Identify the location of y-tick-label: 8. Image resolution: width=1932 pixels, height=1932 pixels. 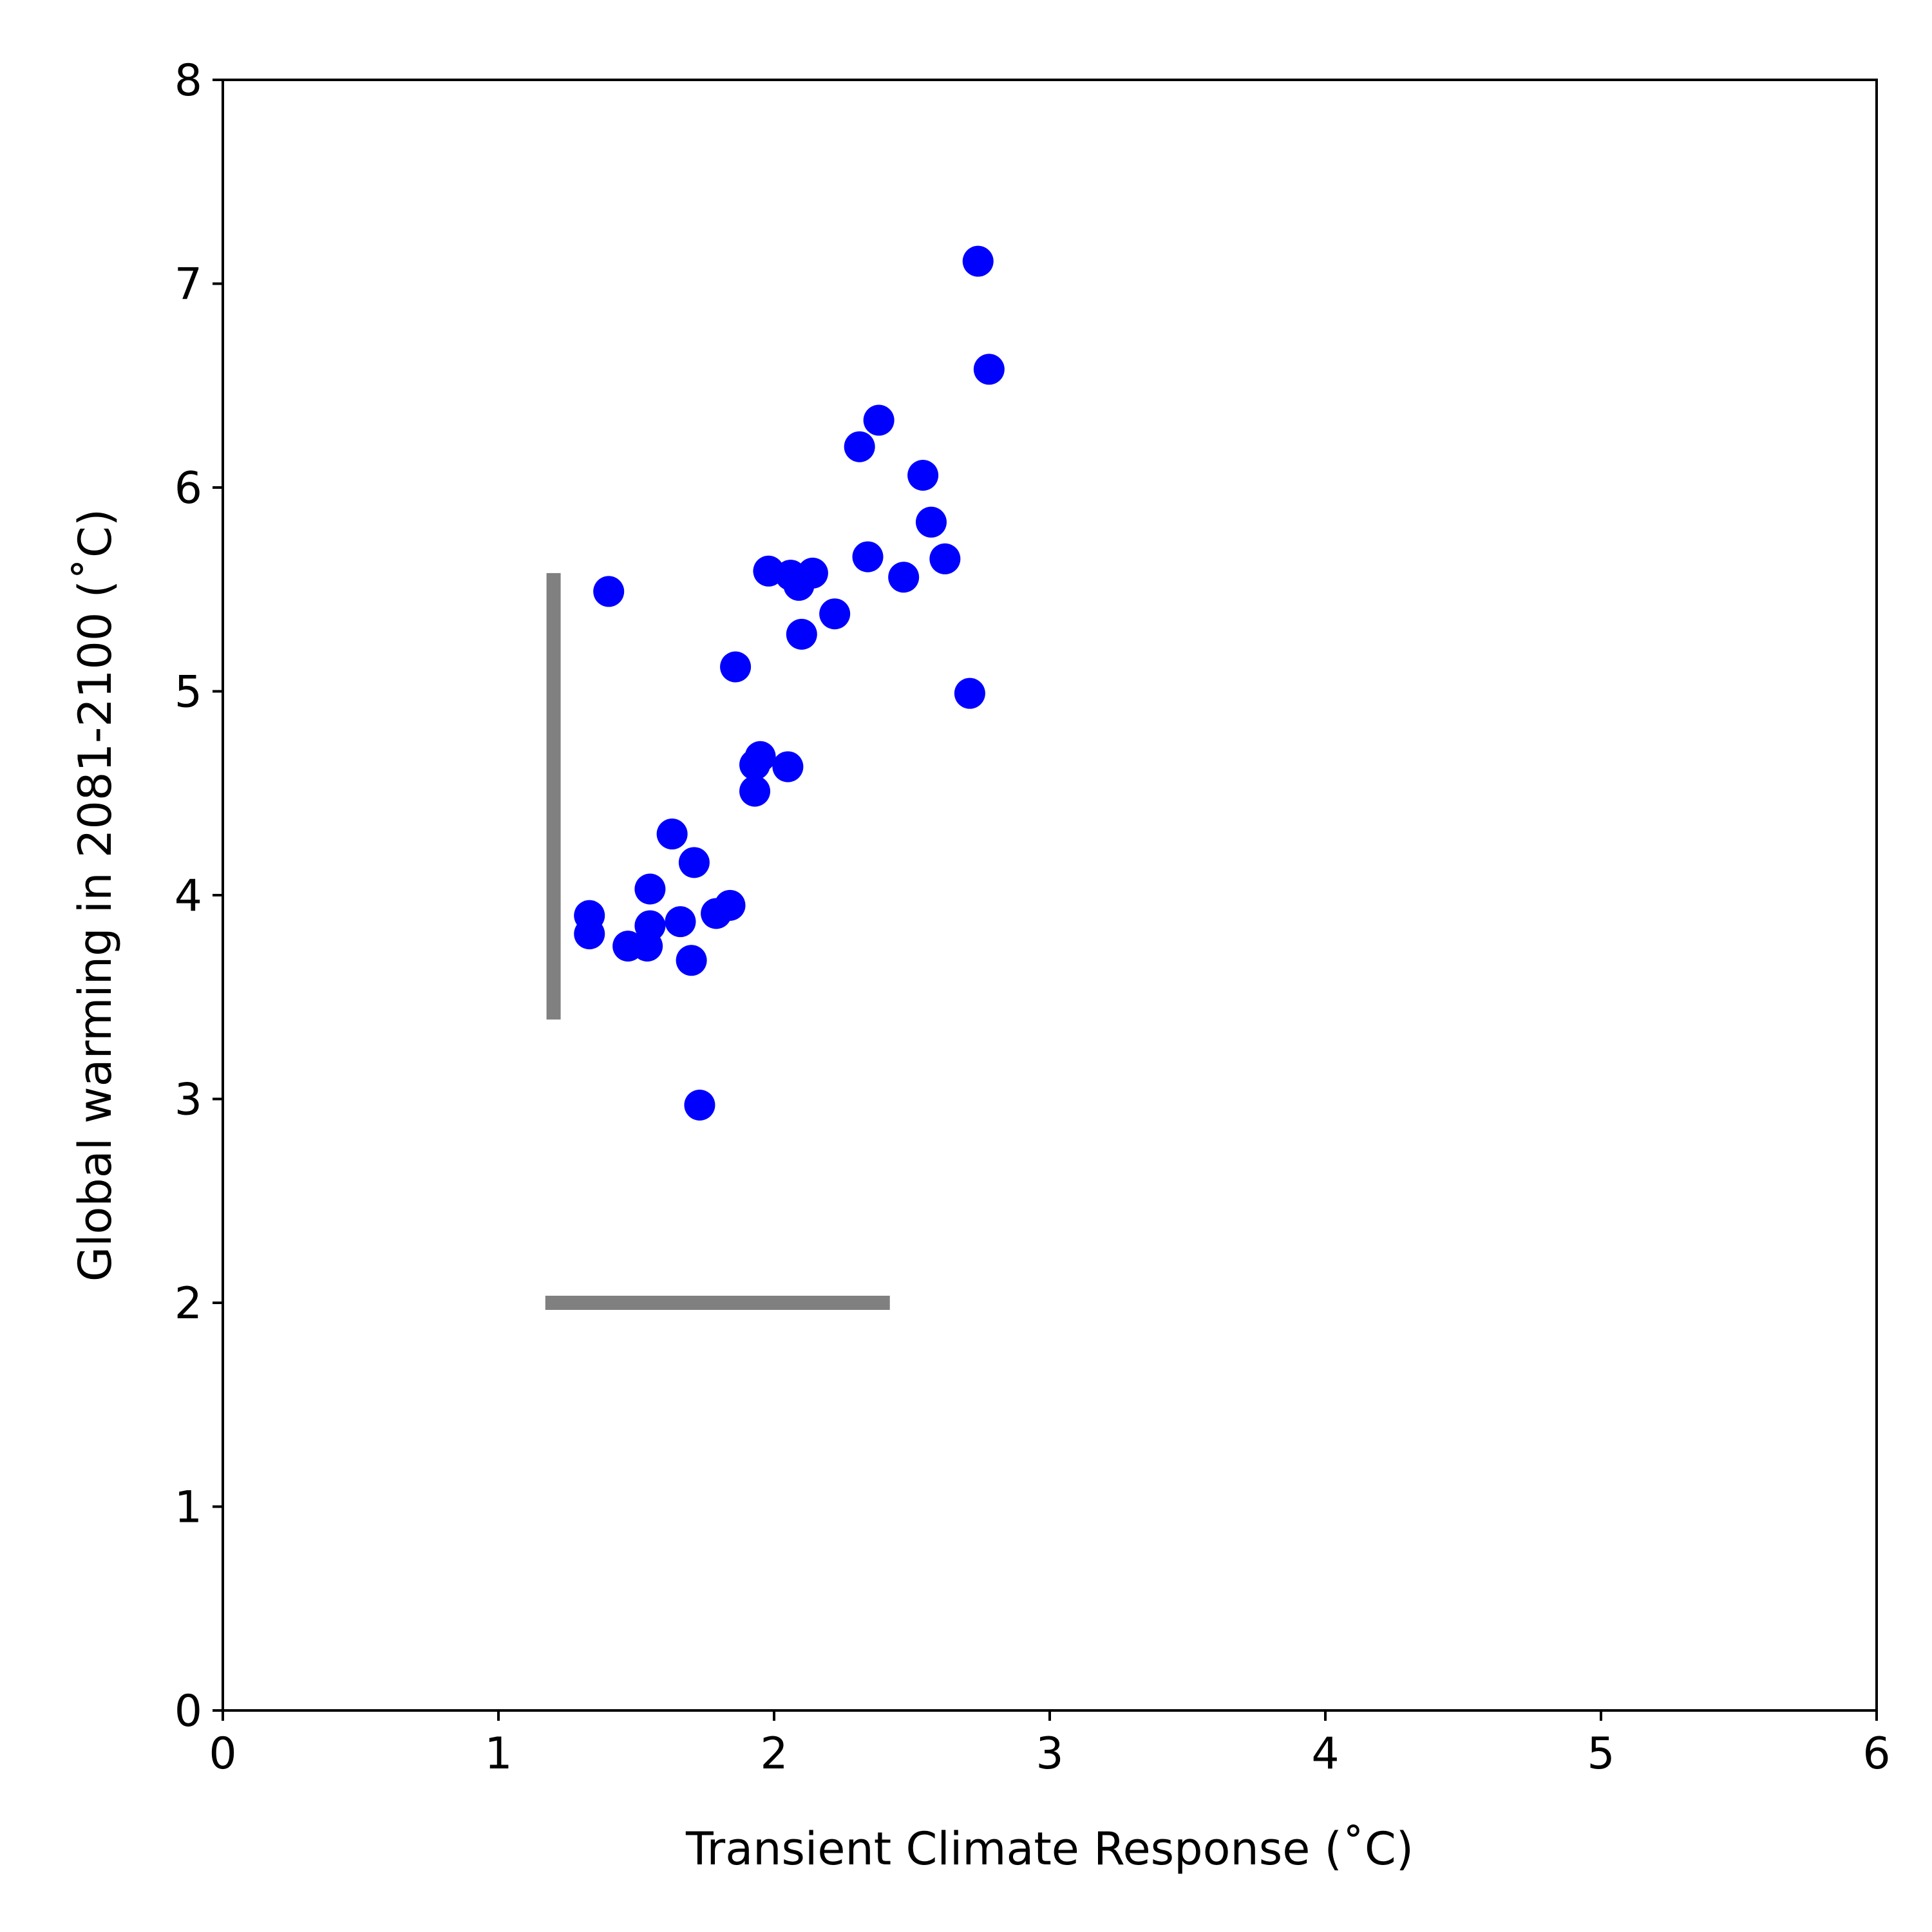
(189, 80).